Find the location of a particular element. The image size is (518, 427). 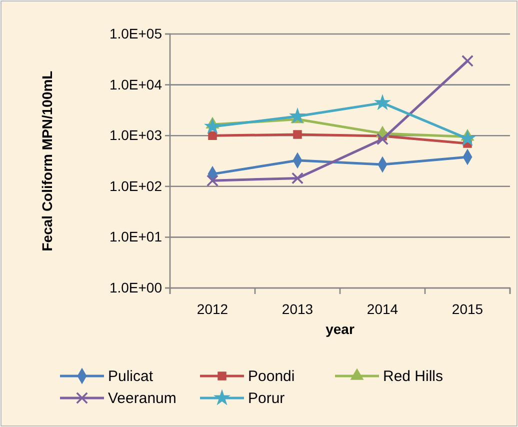

x-axis-title: year is located at coordinates (340, 329).